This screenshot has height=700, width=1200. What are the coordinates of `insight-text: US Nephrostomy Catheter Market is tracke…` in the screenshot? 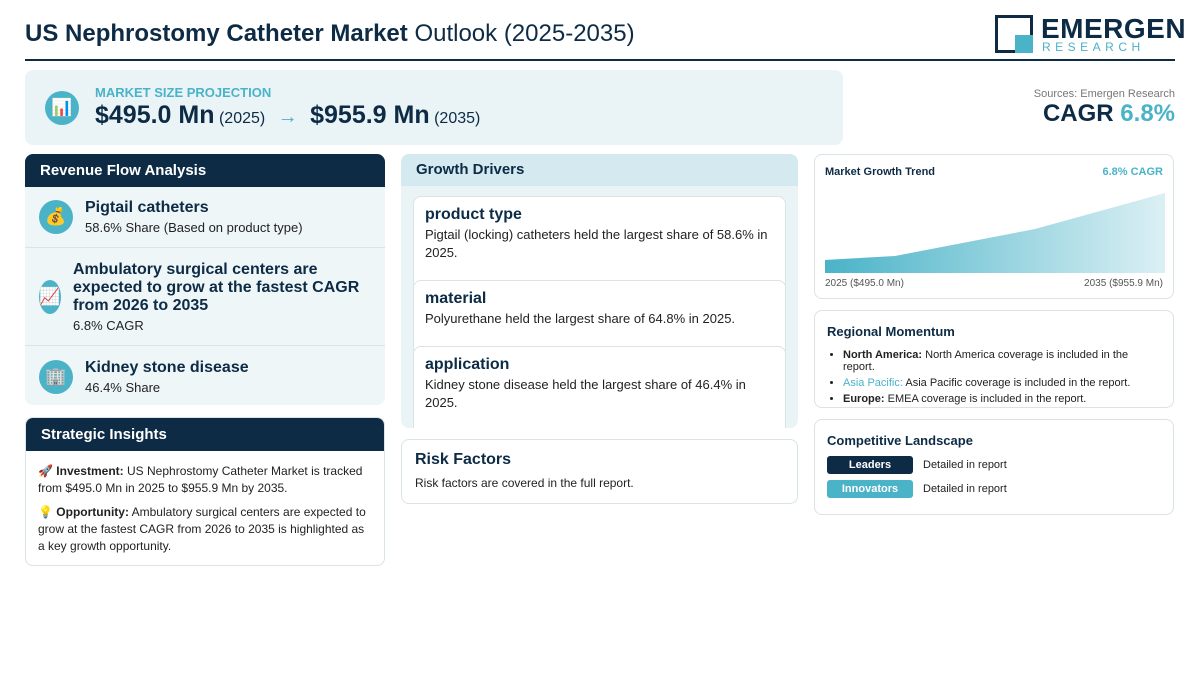 It's located at (200, 479).